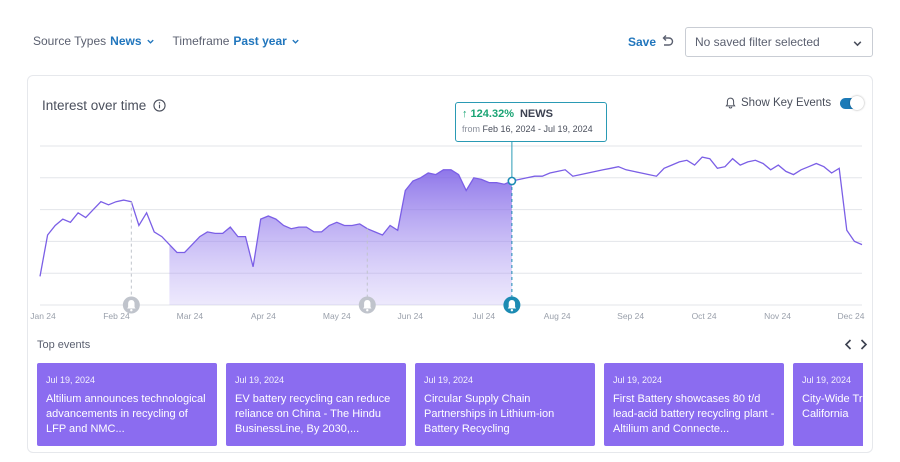  I want to click on tooltip-from: from, so click(471, 129).